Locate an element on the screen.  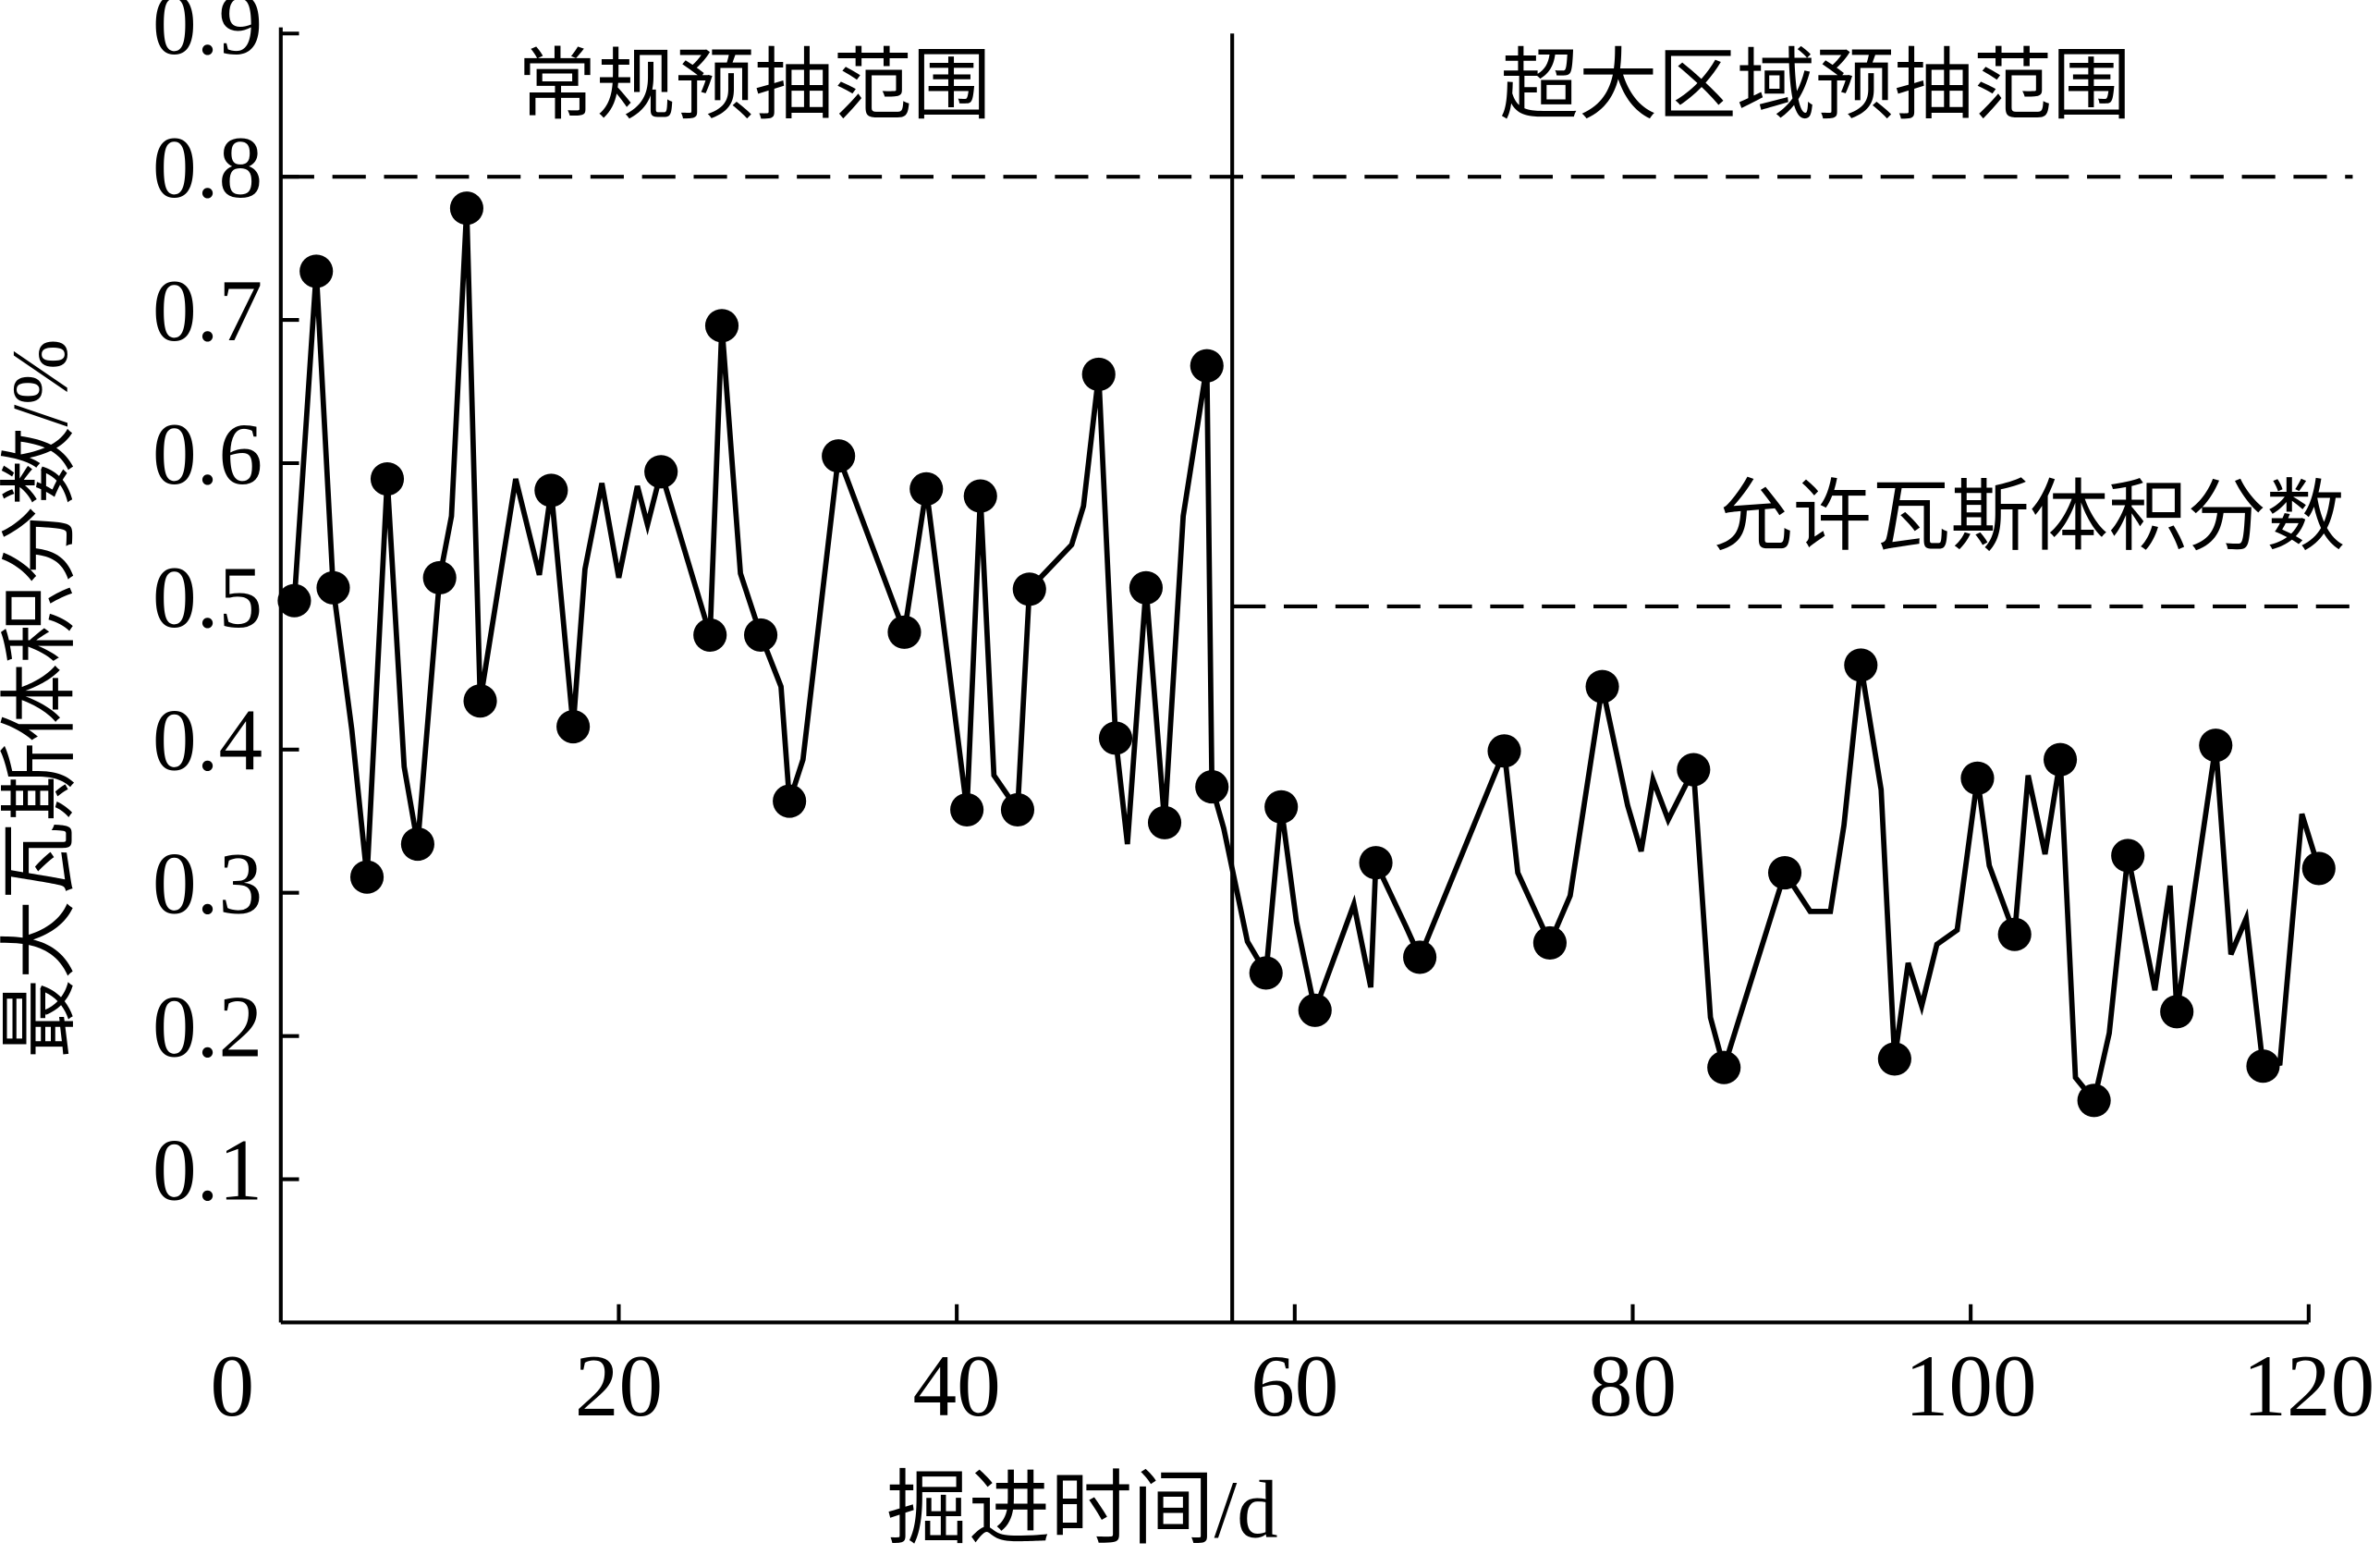
x-tick-label: 100 is located at coordinates (1971, 1386).